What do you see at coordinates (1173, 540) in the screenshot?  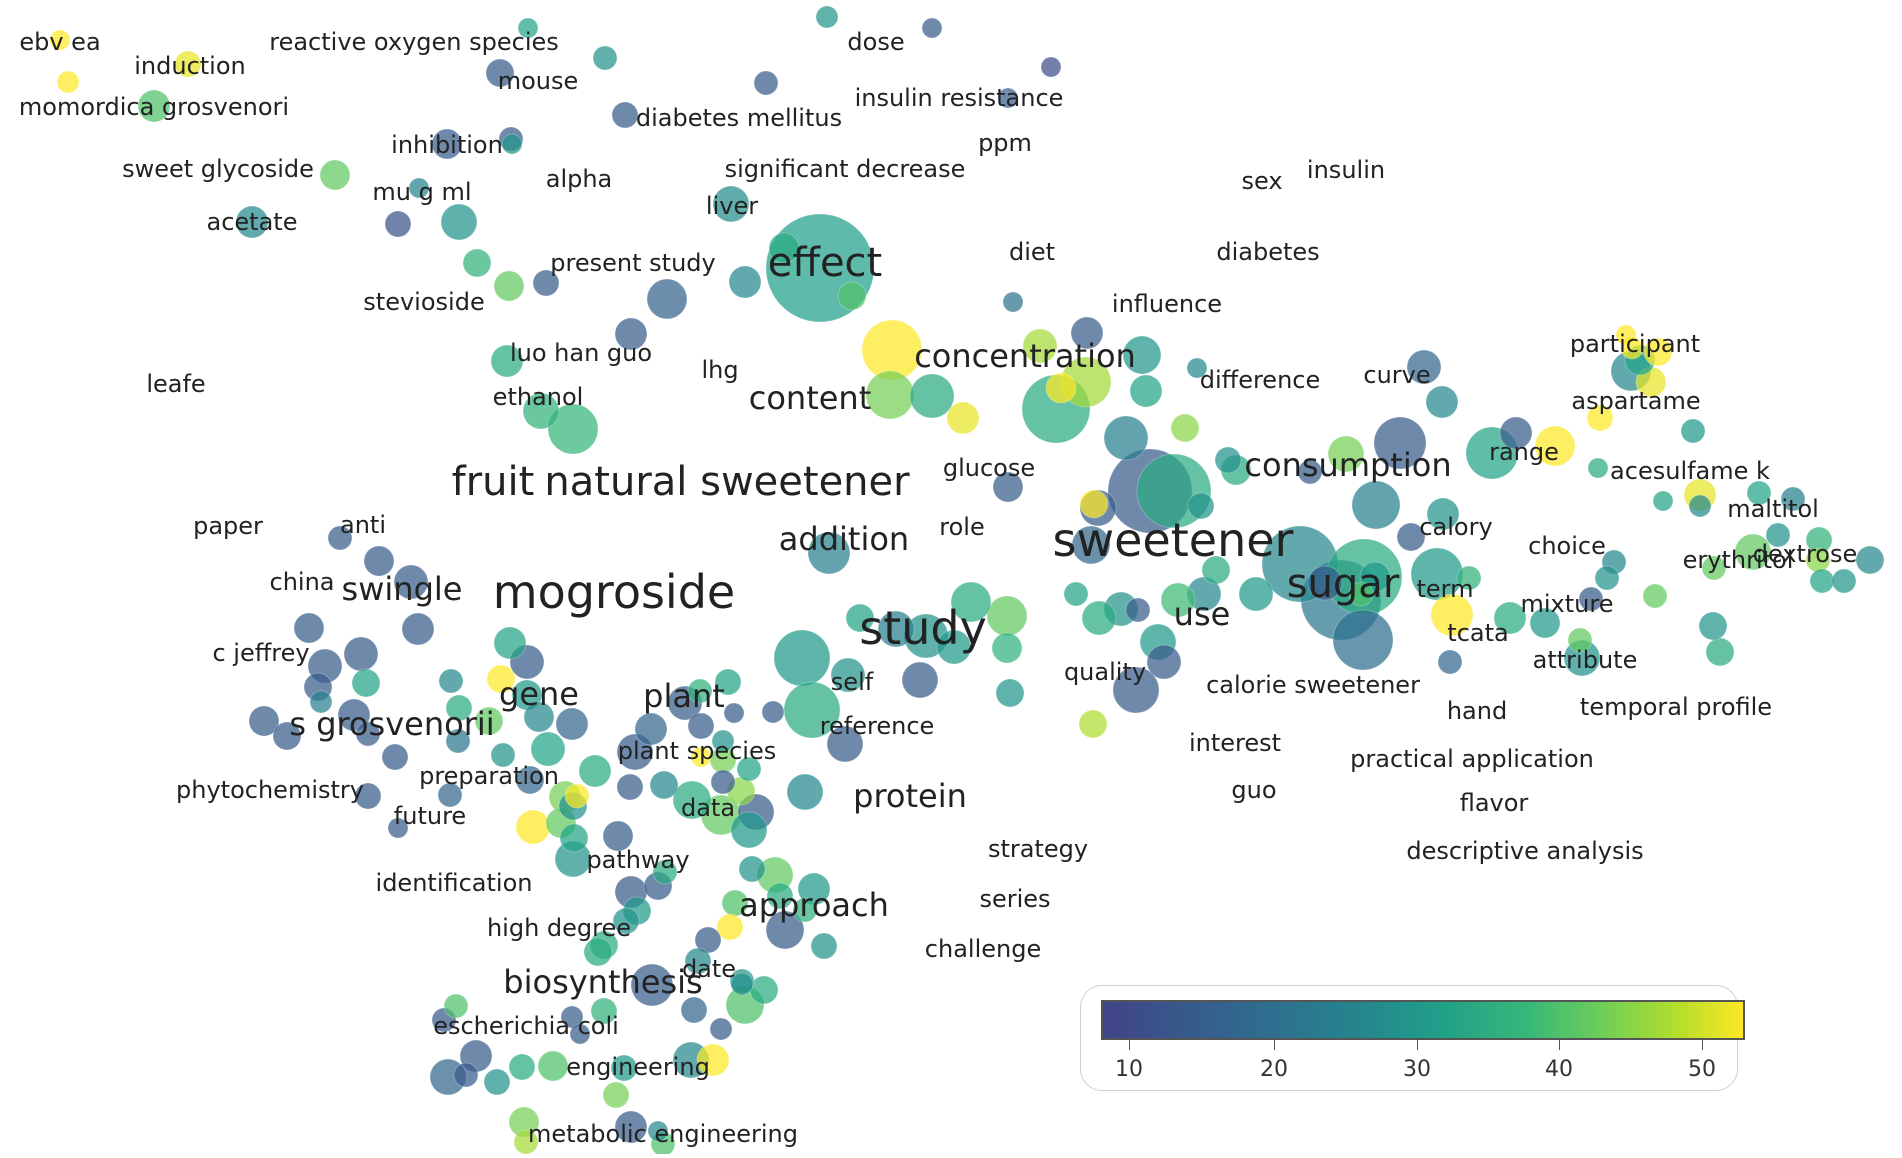 I see `term-label: sweetener` at bounding box center [1173, 540].